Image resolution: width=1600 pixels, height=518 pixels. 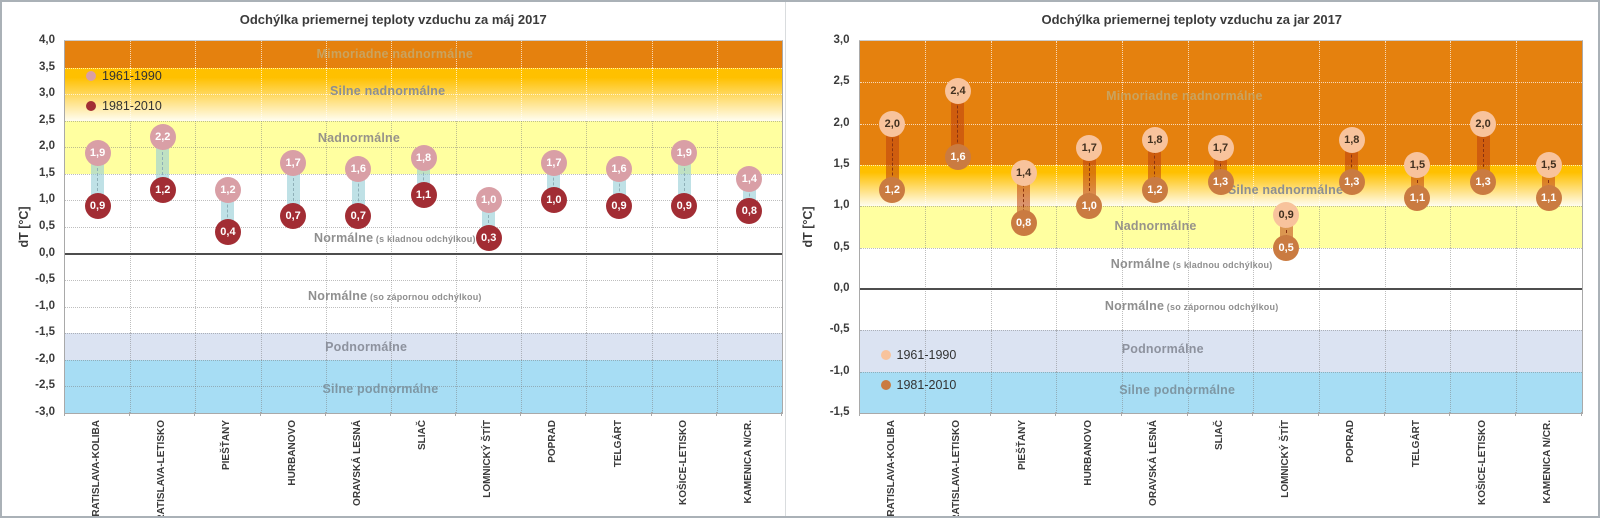 What do you see at coordinates (839, 329) in the screenshot?
I see `y-tick-label: -0,5` at bounding box center [839, 329].